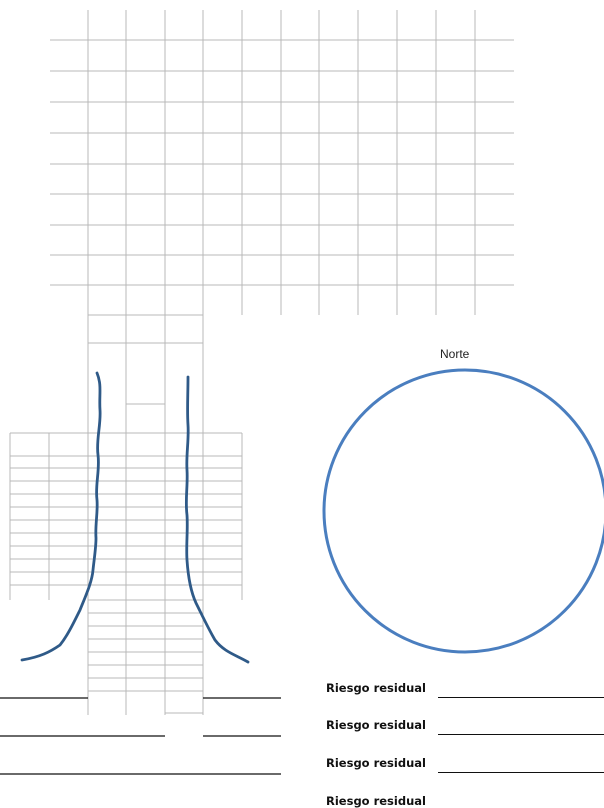  I want to click on bottom-left-lines, so click(140, 736).